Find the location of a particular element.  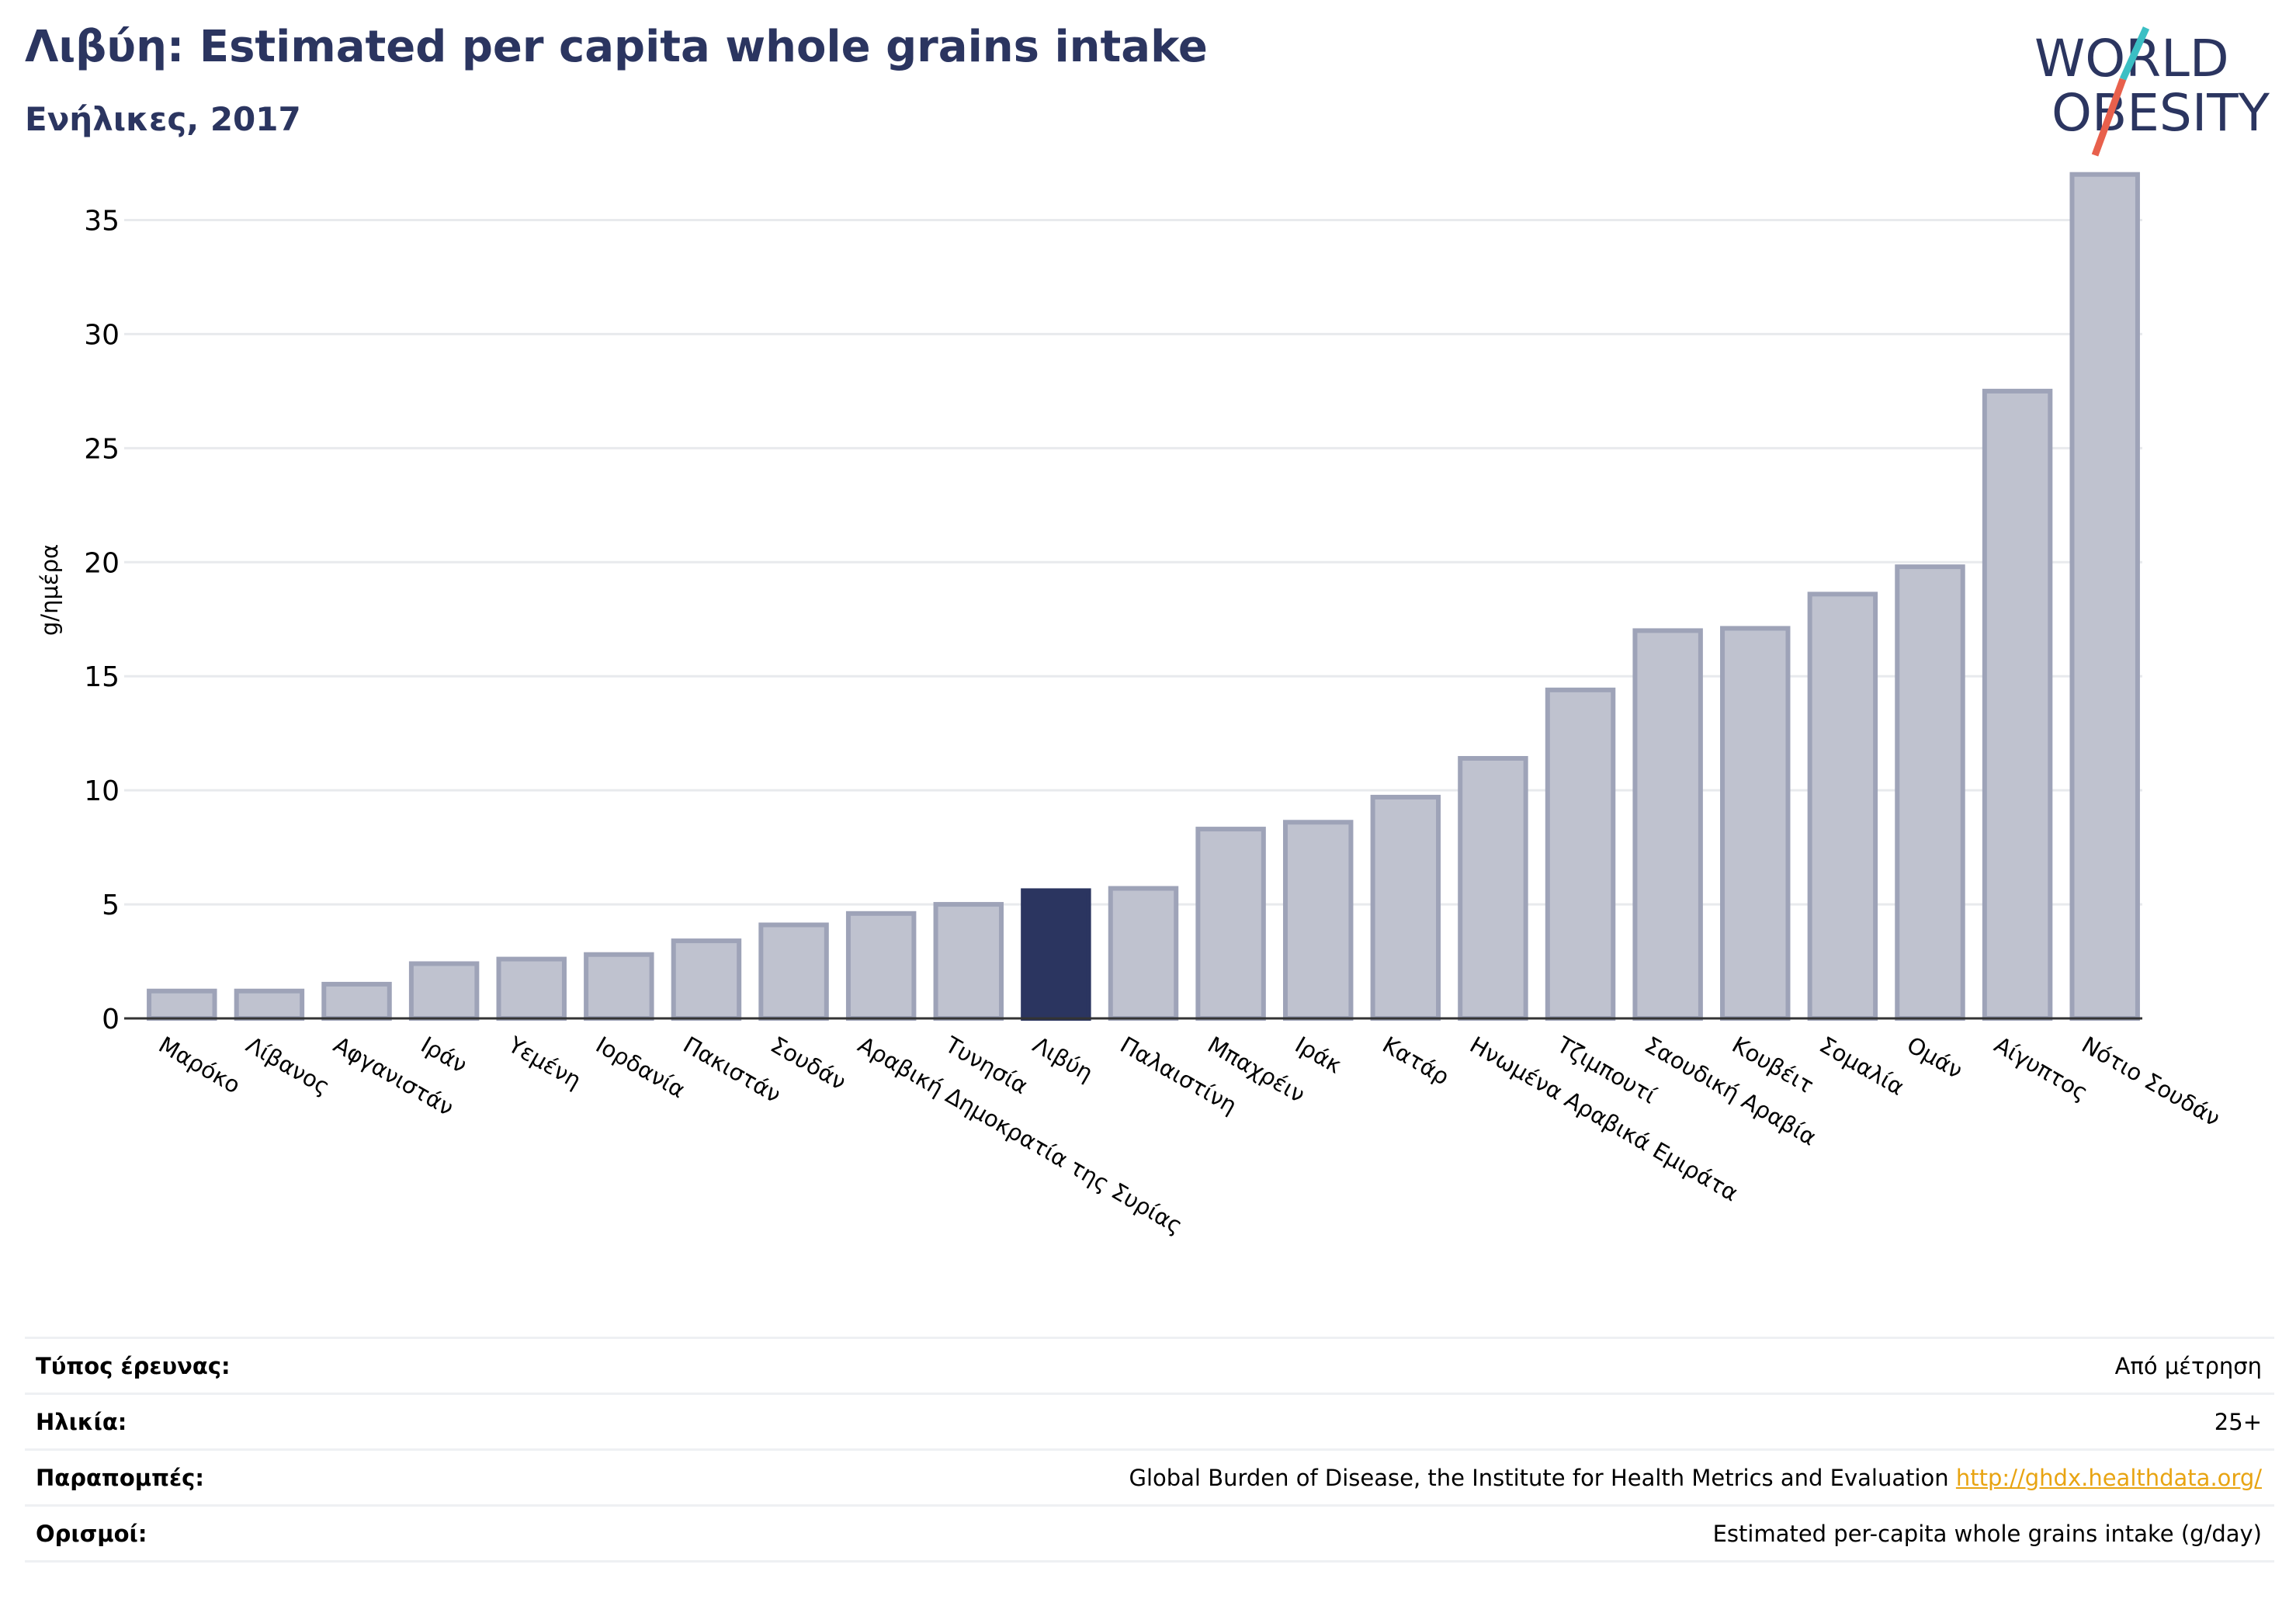

y-tick-label: 25 is located at coordinates (102, 449).